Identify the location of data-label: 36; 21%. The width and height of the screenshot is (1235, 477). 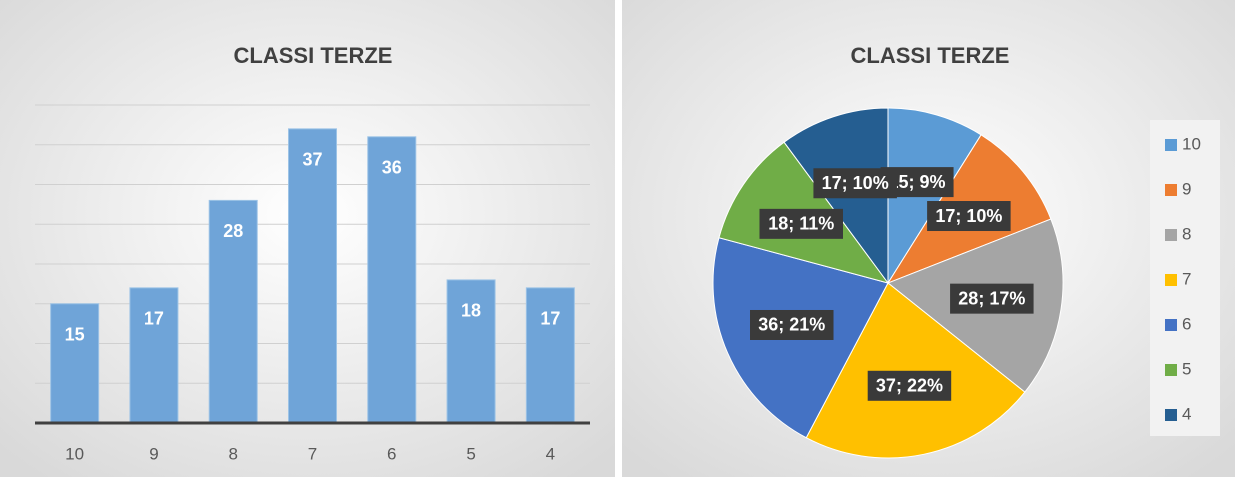
(791, 325).